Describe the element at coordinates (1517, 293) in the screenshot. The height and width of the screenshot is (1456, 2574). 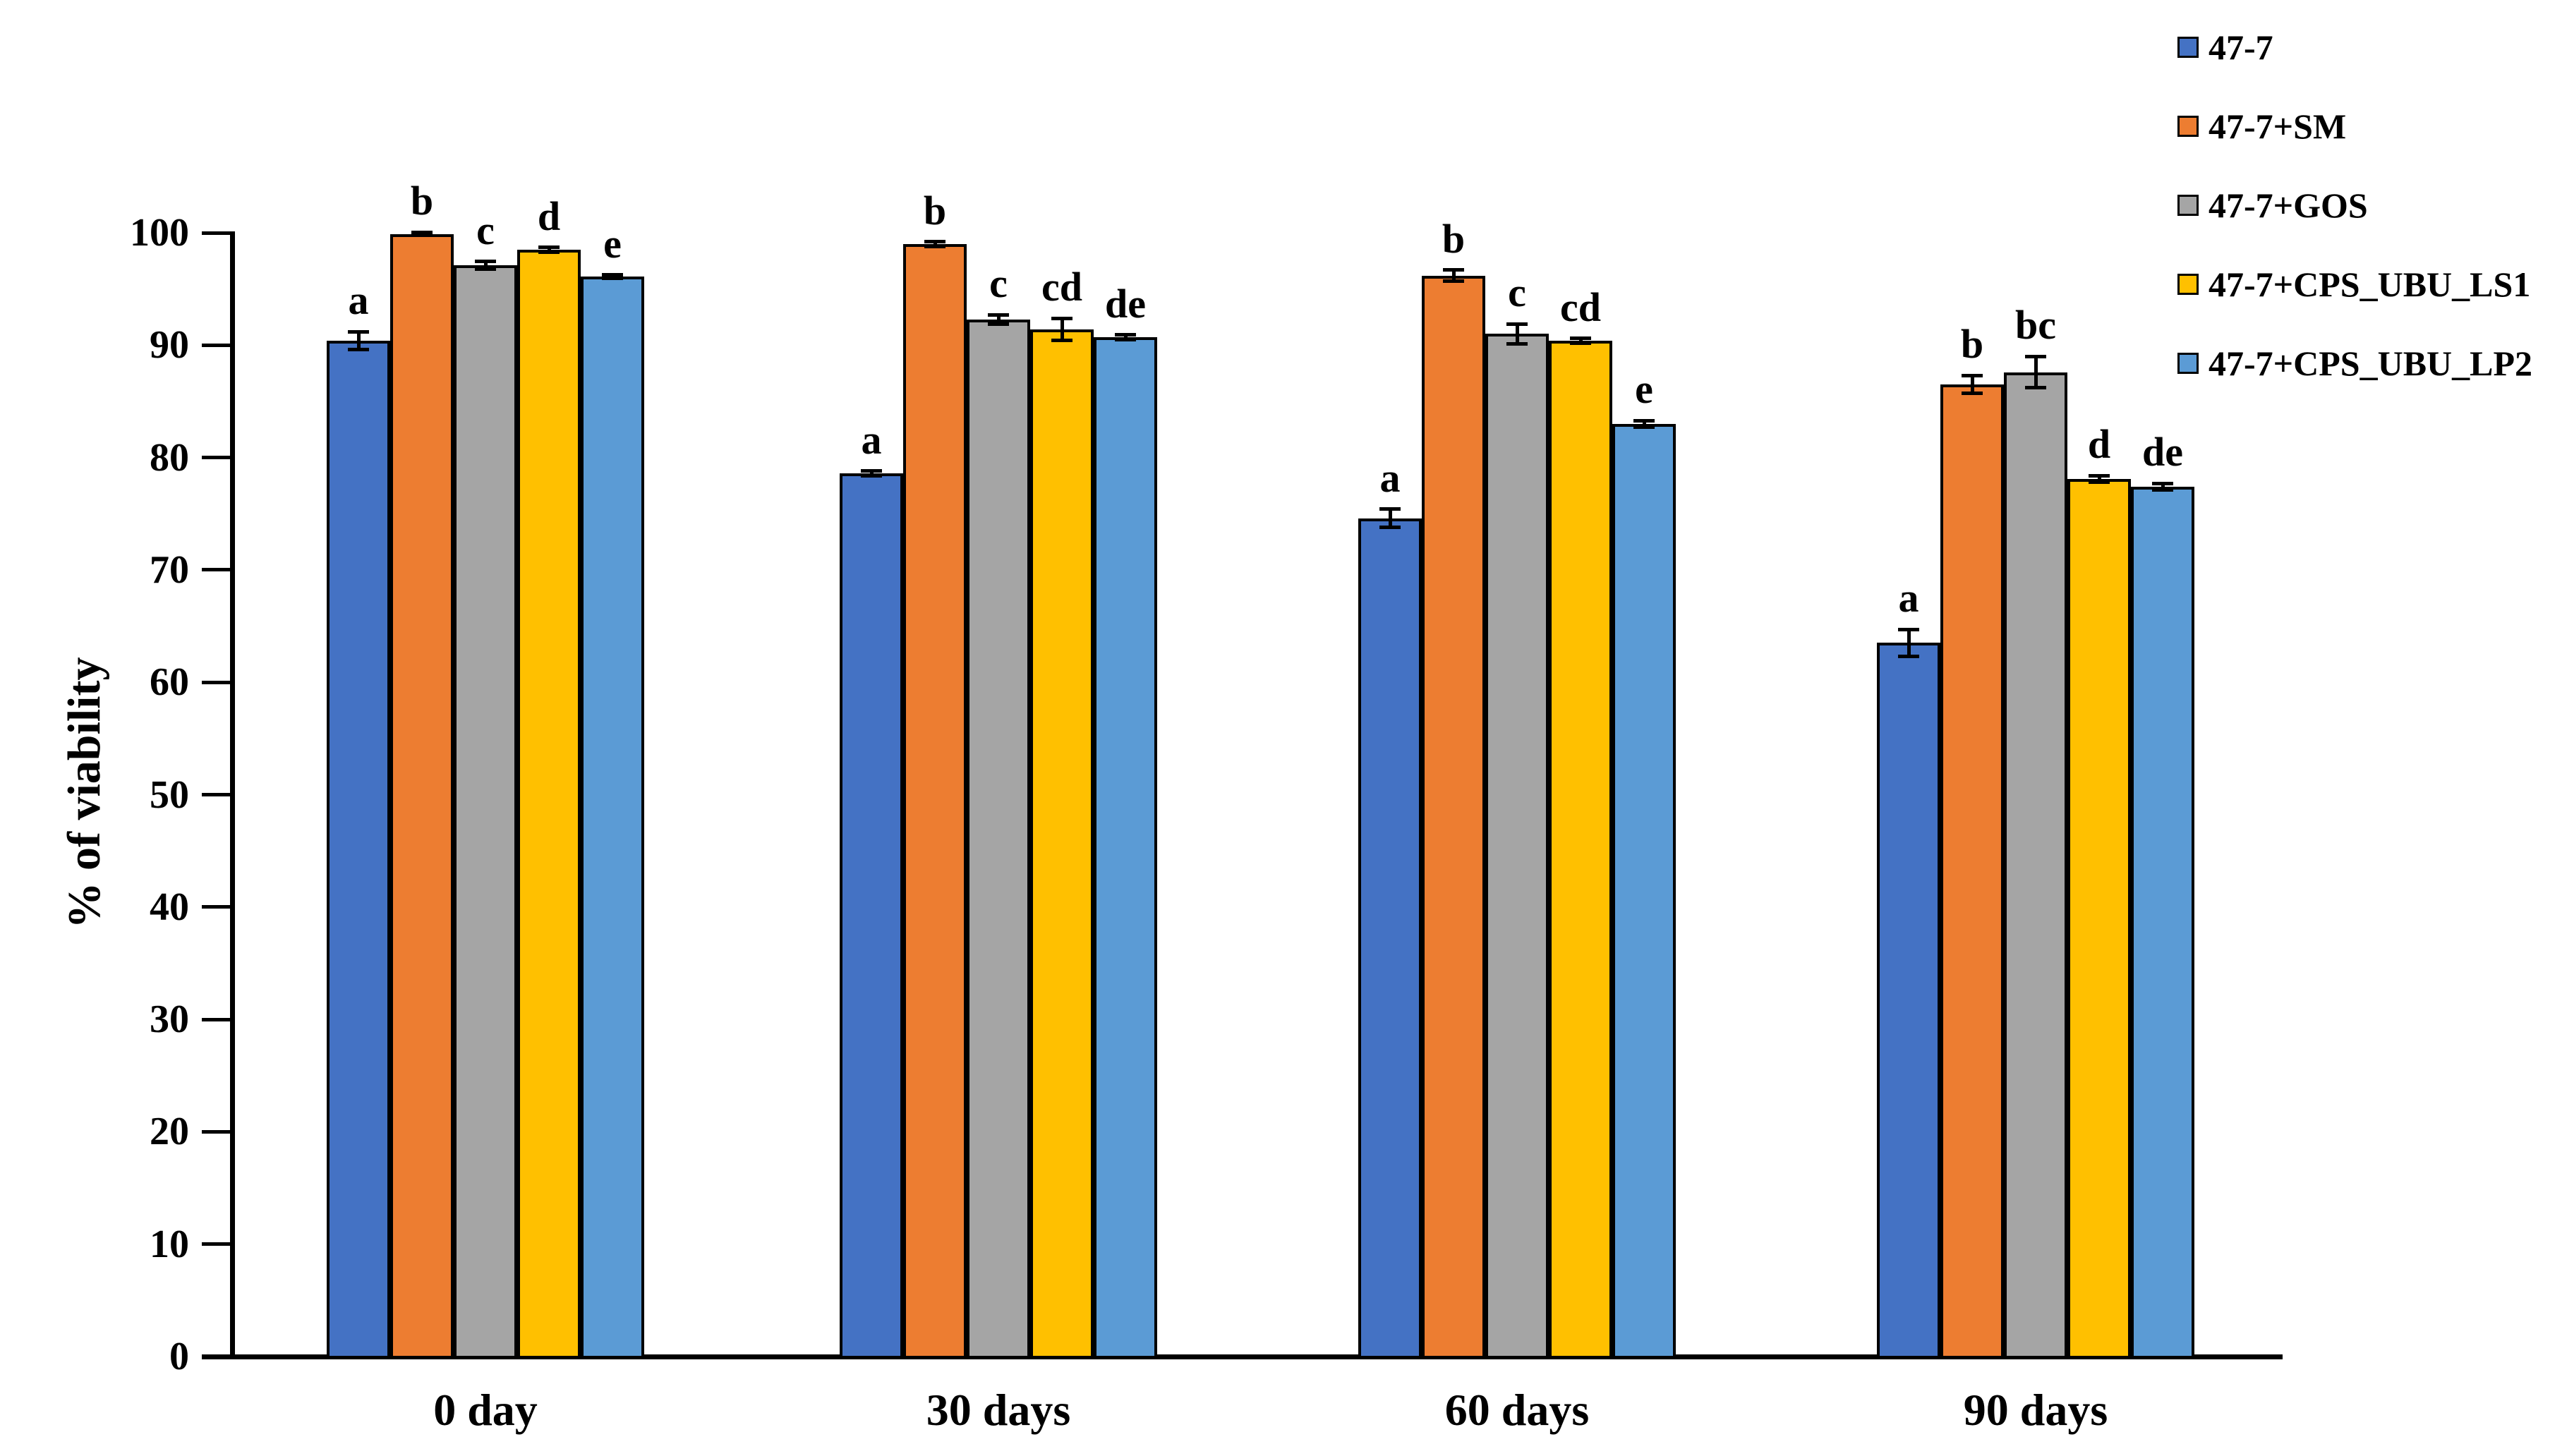
I see `significance-letter-47-7-gos-60-days: c` at that location.